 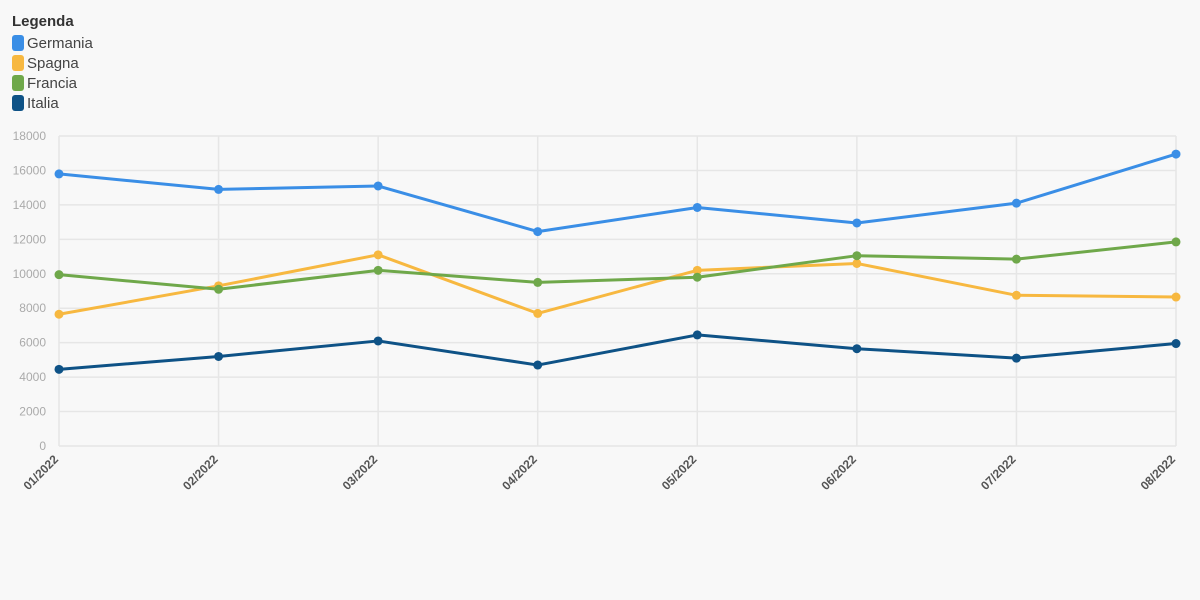 What do you see at coordinates (60, 43) in the screenshot?
I see `legend-label: Germania` at bounding box center [60, 43].